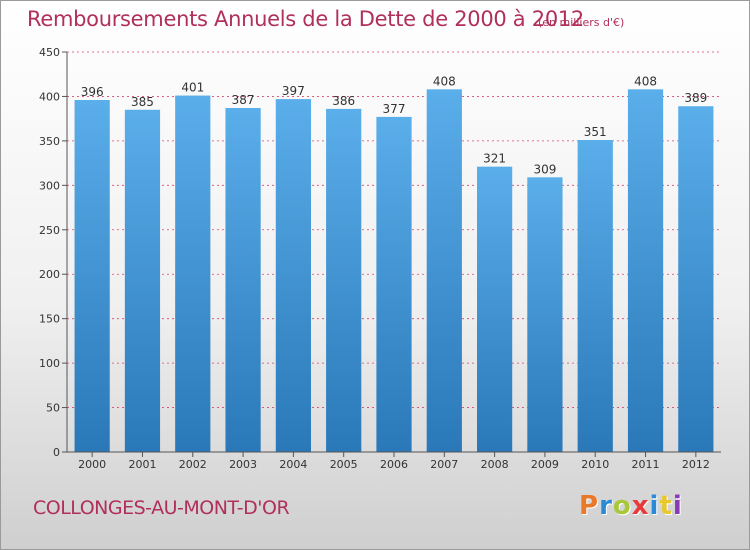 Image resolution: width=750 pixels, height=550 pixels. Describe the element at coordinates (666, 506) in the screenshot. I see `logo-letter: t` at that location.